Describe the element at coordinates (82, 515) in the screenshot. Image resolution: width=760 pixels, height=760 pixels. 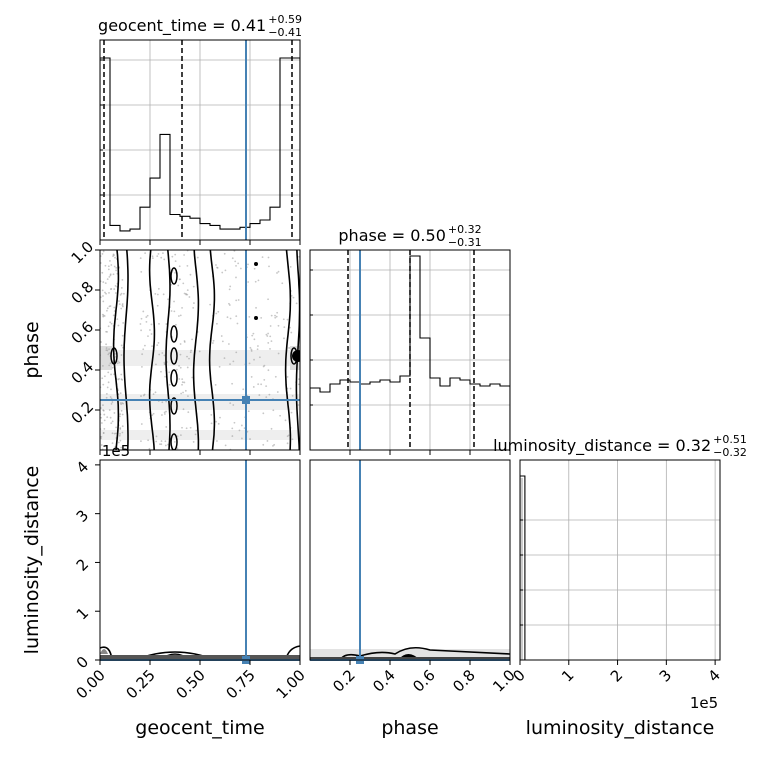
I see `y-tick-label: 3` at that location.